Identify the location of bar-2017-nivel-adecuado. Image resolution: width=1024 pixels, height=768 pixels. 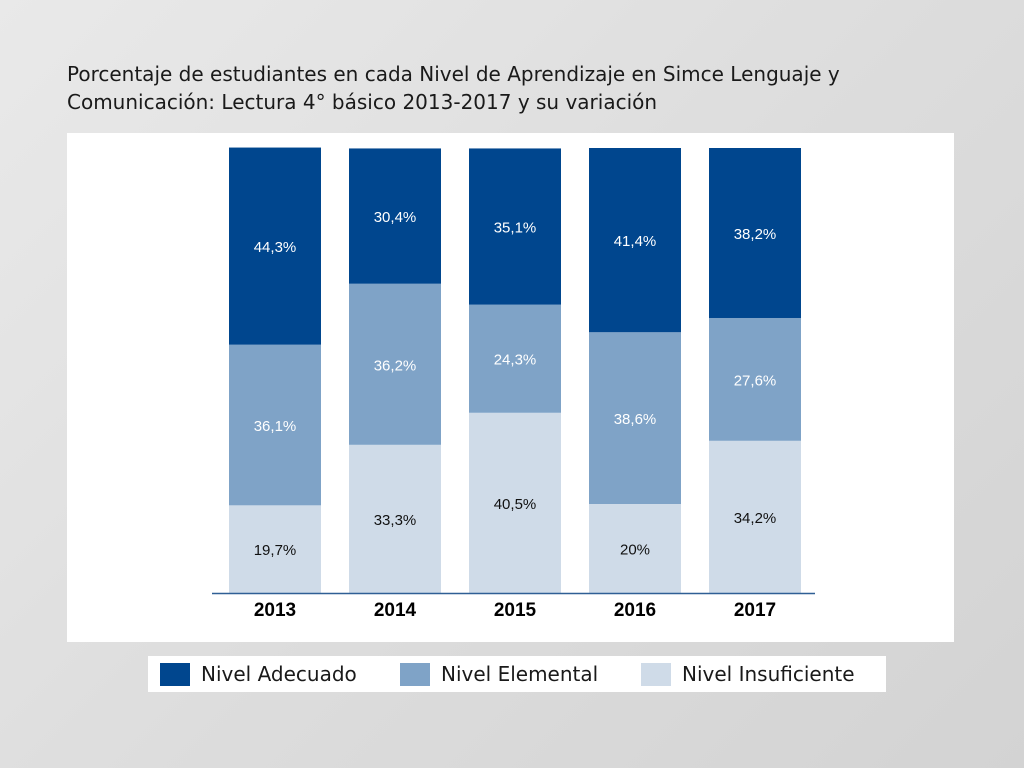
(755, 233).